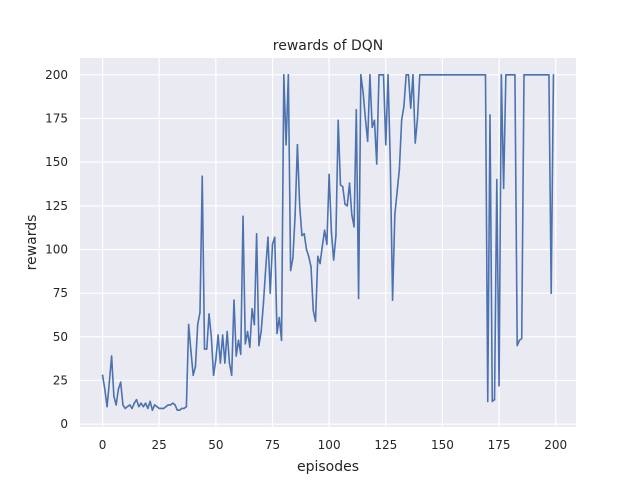 This screenshot has height=480, width=640. What do you see at coordinates (329, 445) in the screenshot?
I see `x-tick-label: 100` at bounding box center [329, 445].